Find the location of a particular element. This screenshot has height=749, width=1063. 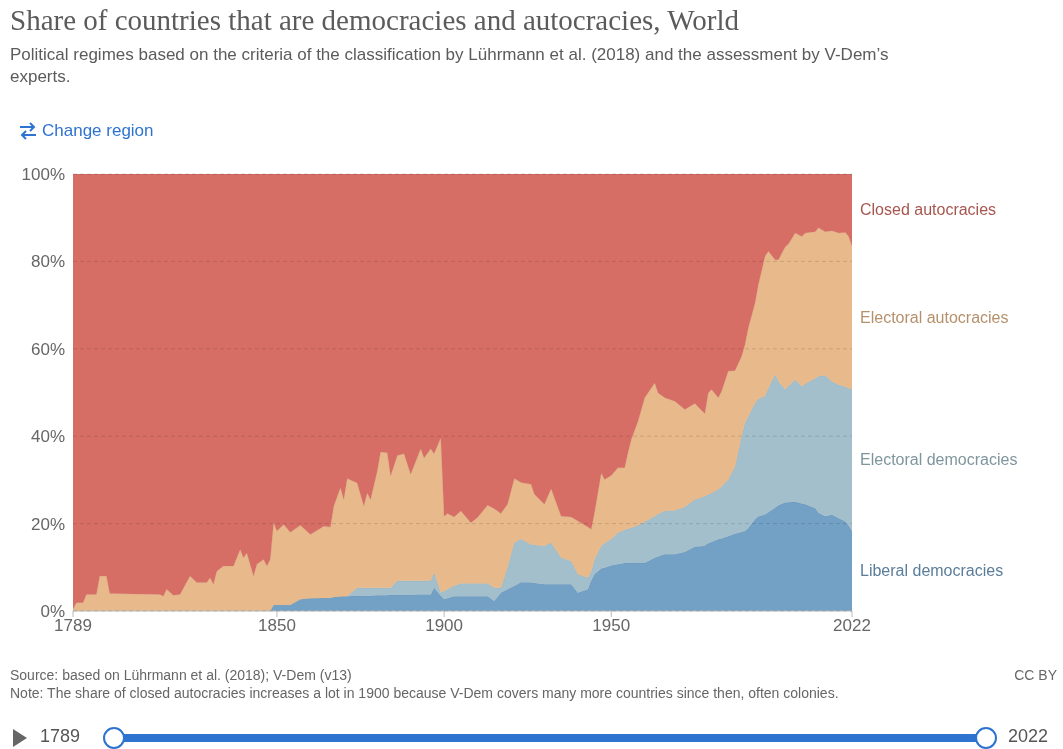

x-tick-label: 1900 is located at coordinates (444, 626).